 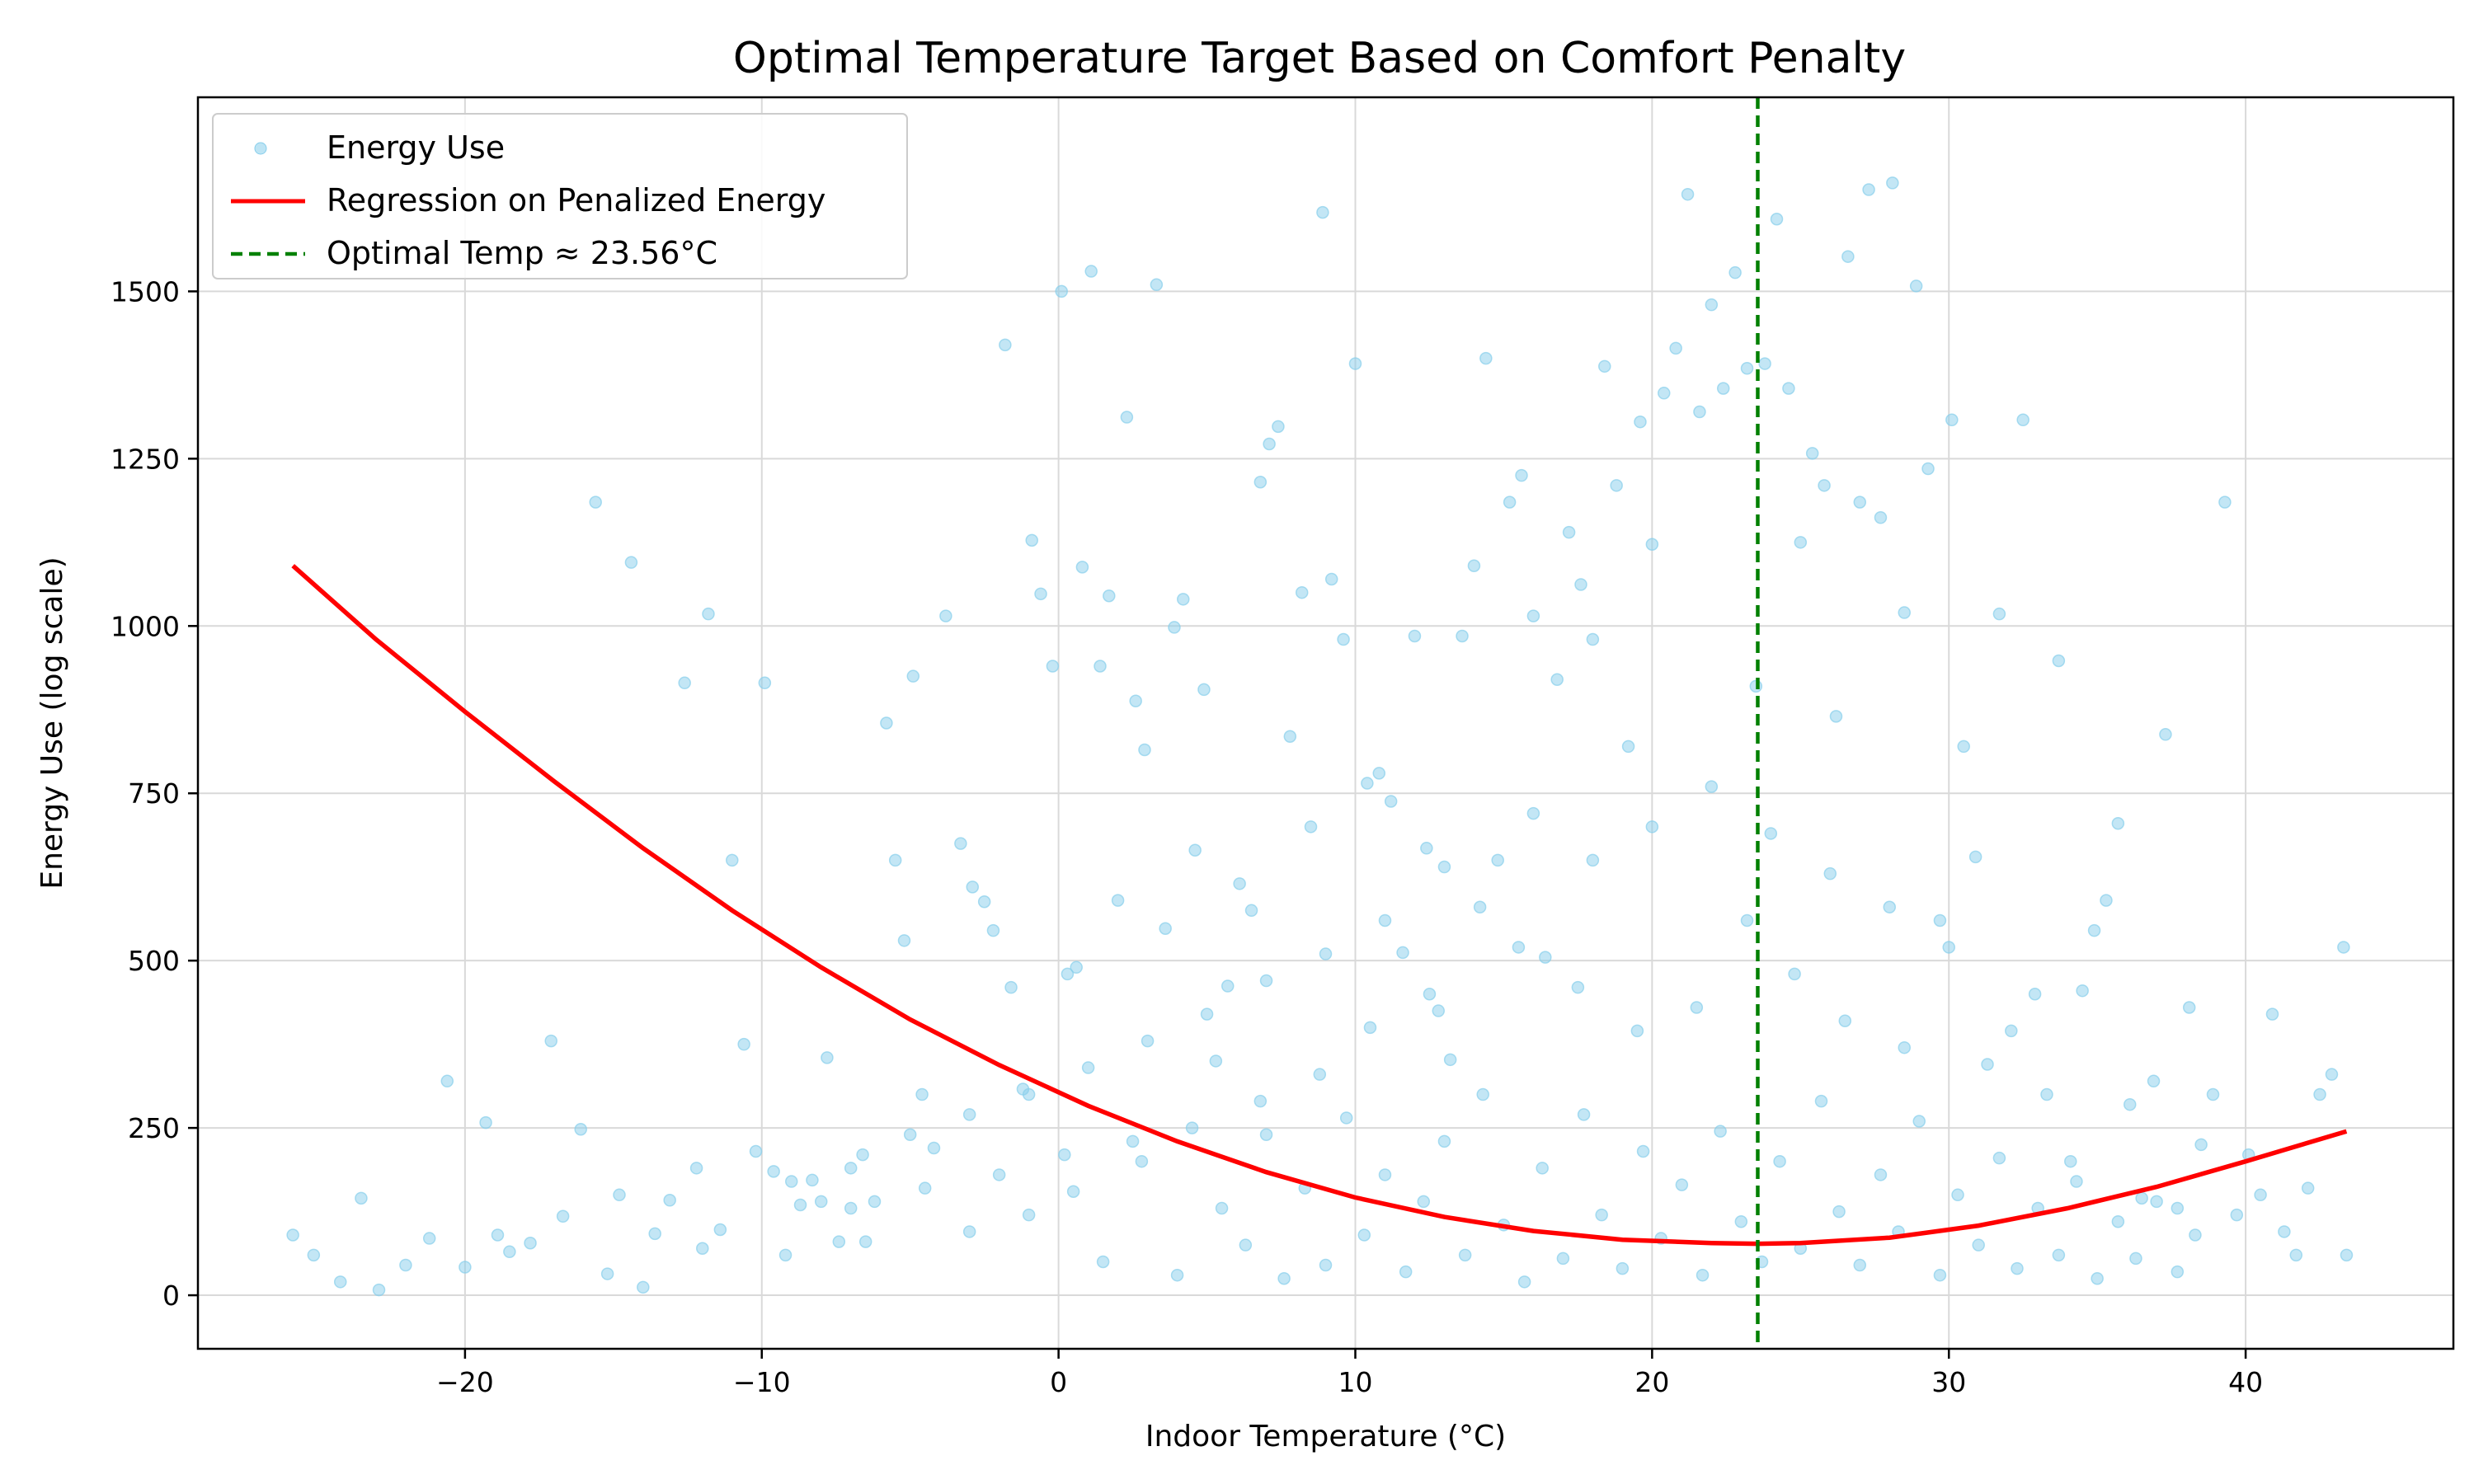 What do you see at coordinates (154, 793) in the screenshot?
I see `y-tick-label: 750` at bounding box center [154, 793].